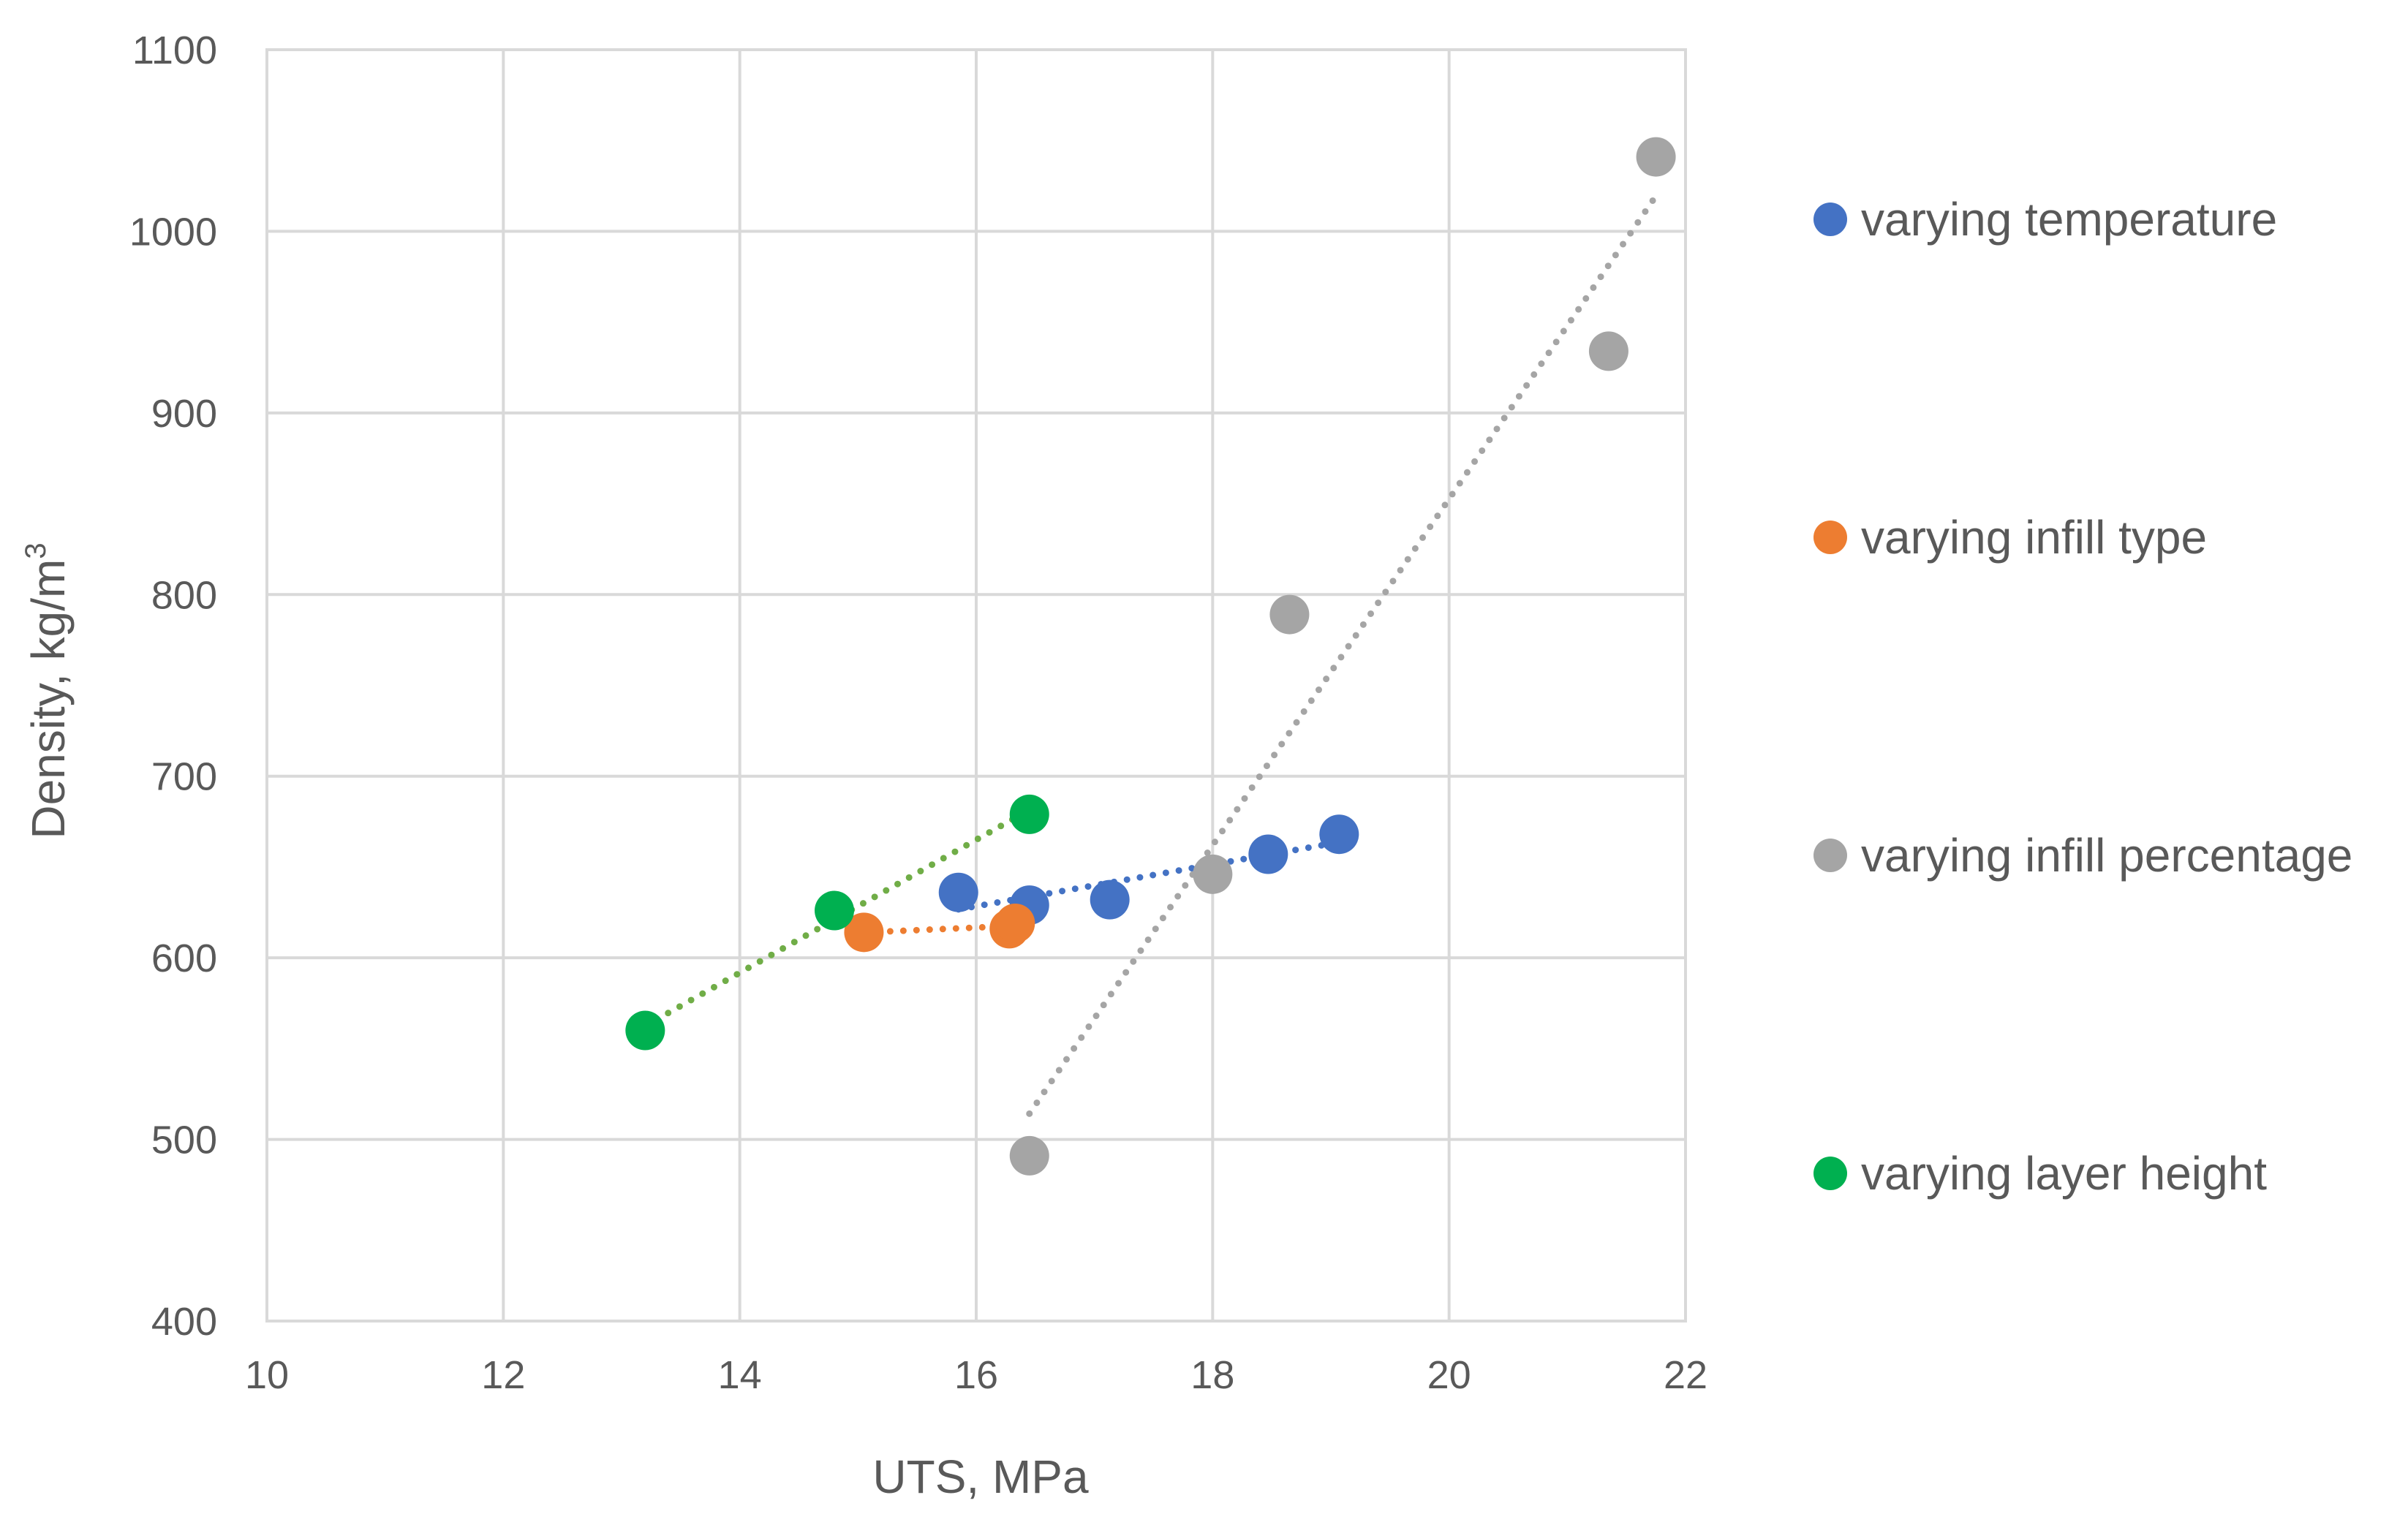  I want to click on legend-label: varying temperature, so click(2069, 219).